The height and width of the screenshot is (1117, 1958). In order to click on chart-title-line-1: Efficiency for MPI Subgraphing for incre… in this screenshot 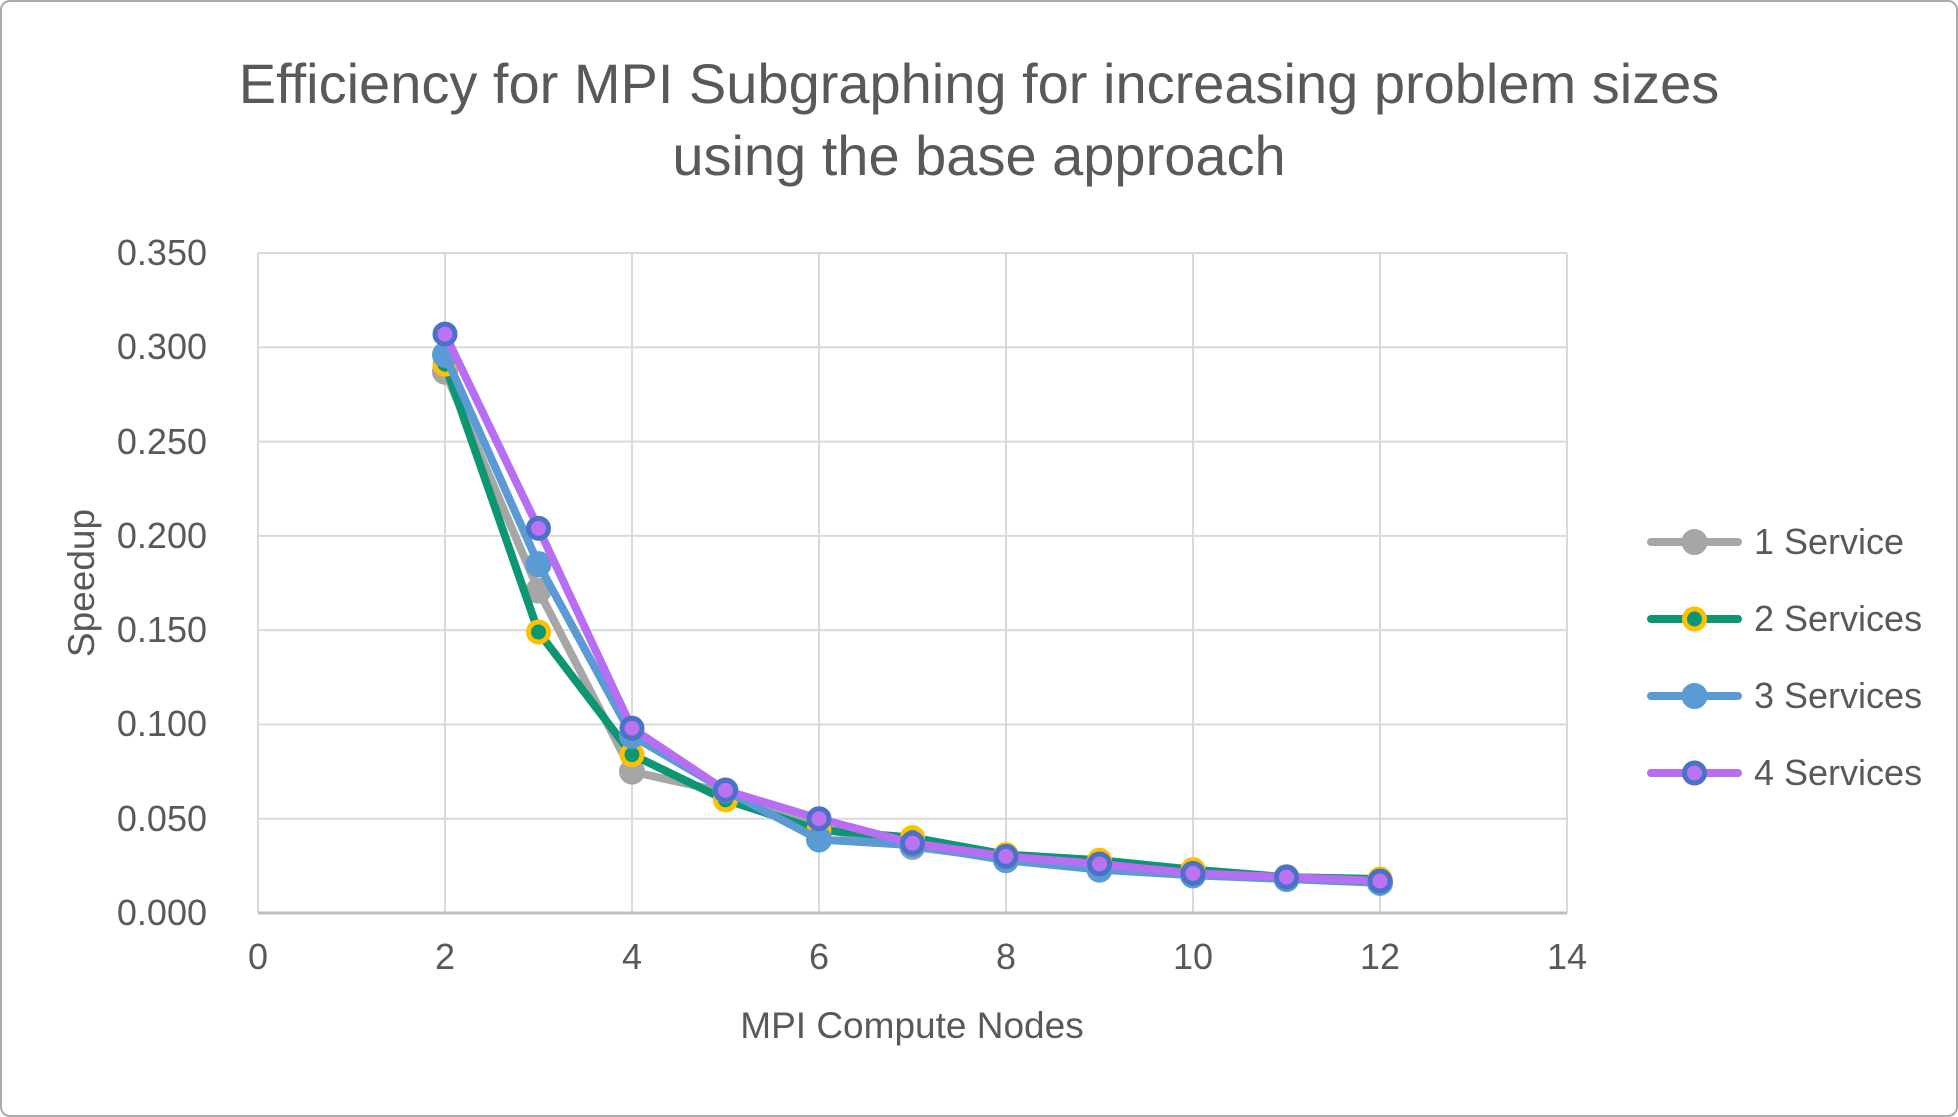, I will do `click(979, 83)`.